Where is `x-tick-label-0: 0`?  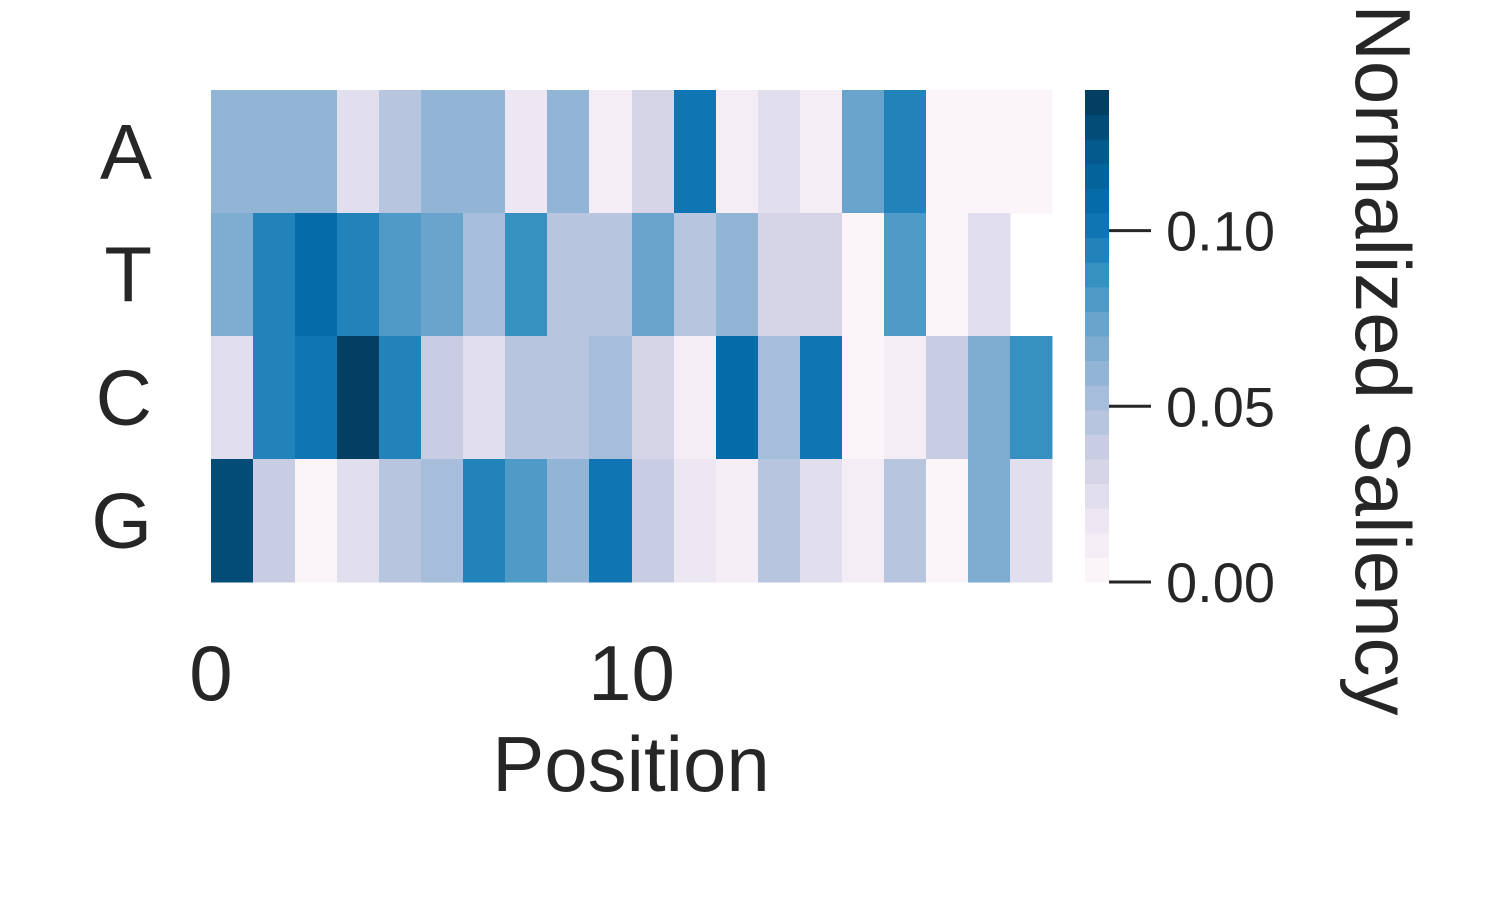
x-tick-label-0: 0 is located at coordinates (210, 673).